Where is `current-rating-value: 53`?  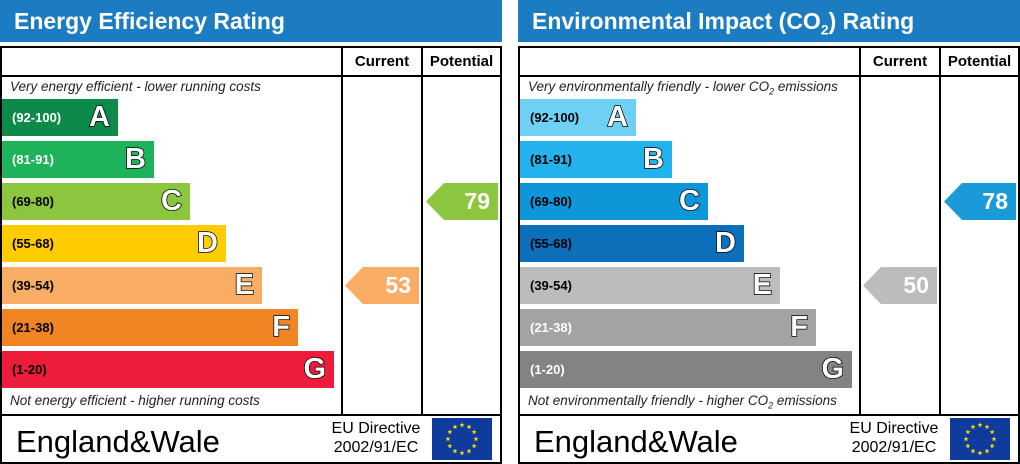
current-rating-value: 53 is located at coordinates (398, 285).